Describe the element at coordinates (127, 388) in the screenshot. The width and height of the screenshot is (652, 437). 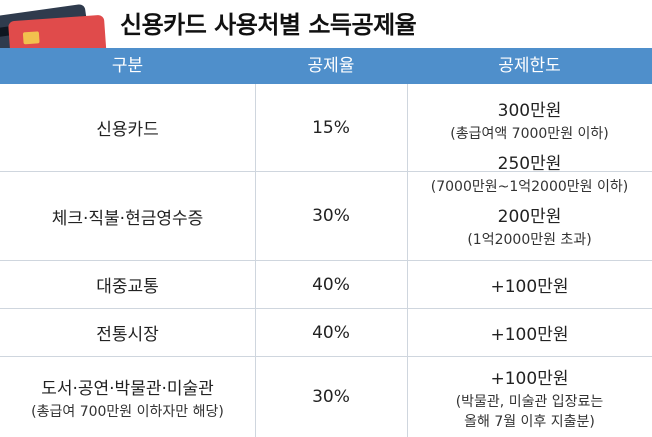
I see `row-category: 도서·공연·박물관·미술관` at that location.